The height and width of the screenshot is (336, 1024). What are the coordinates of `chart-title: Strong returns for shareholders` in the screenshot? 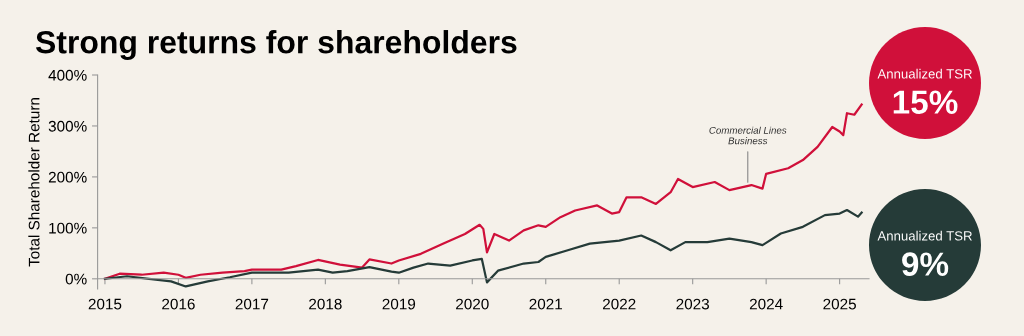 It's located at (276, 45).